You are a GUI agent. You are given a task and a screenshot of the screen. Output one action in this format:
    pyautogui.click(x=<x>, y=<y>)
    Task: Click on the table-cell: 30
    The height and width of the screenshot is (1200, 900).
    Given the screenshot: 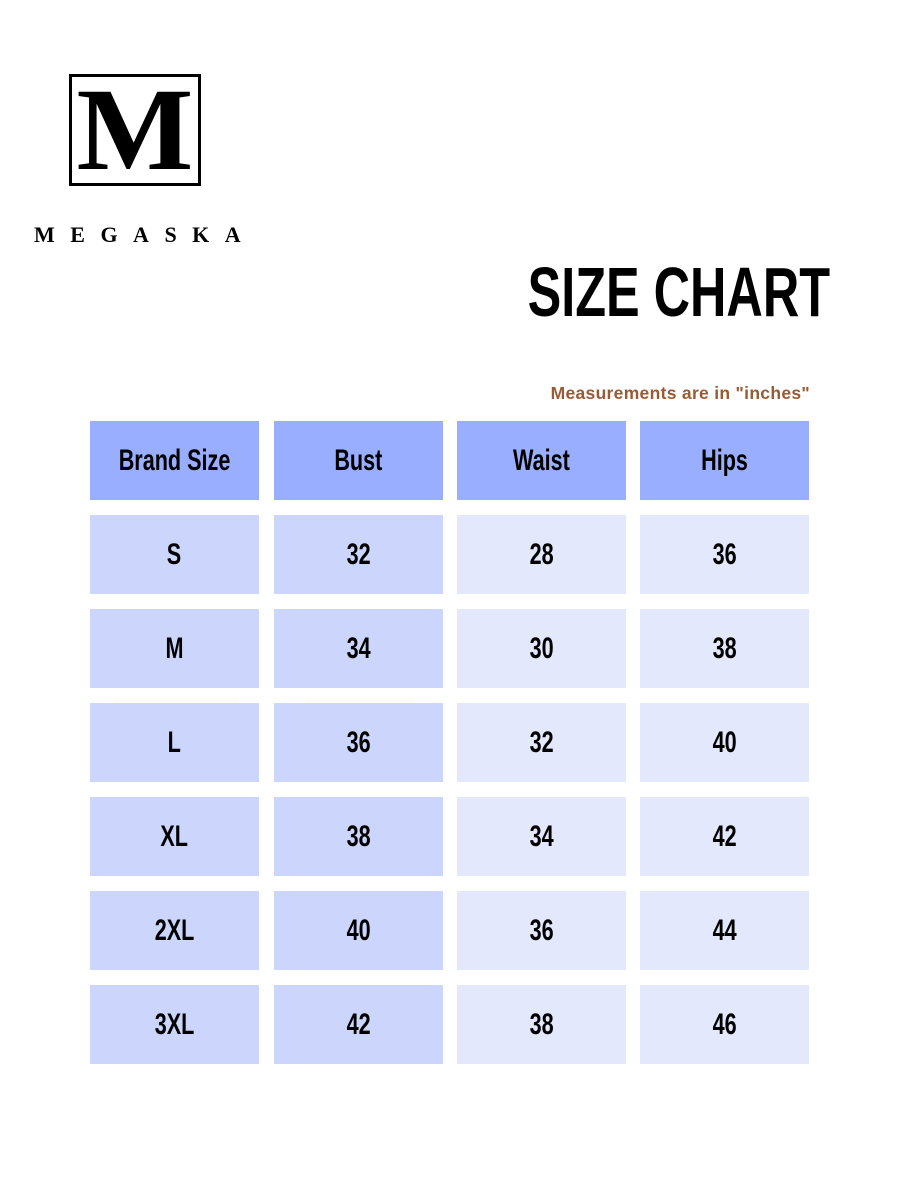 What is the action you would take?
    pyautogui.click(x=541, y=648)
    